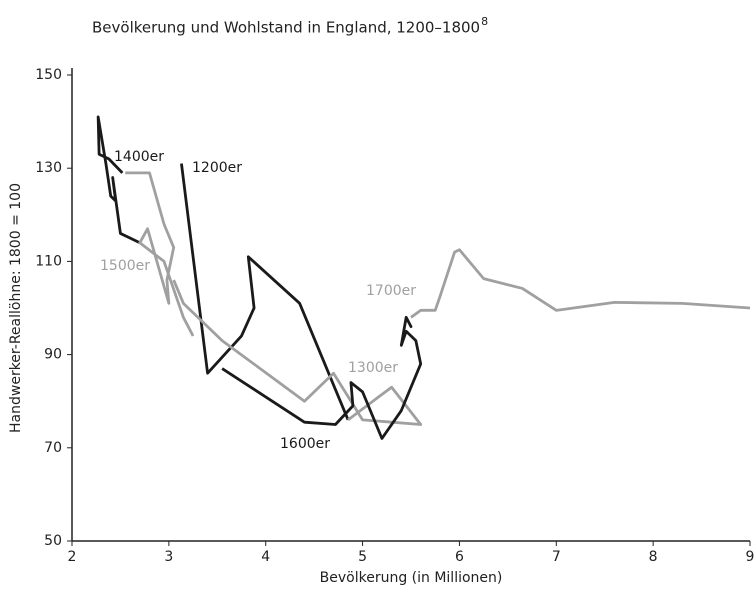 Image resolution: width=756 pixels, height=593 pixels. I want to click on y-tick-label: 150, so click(48, 75).